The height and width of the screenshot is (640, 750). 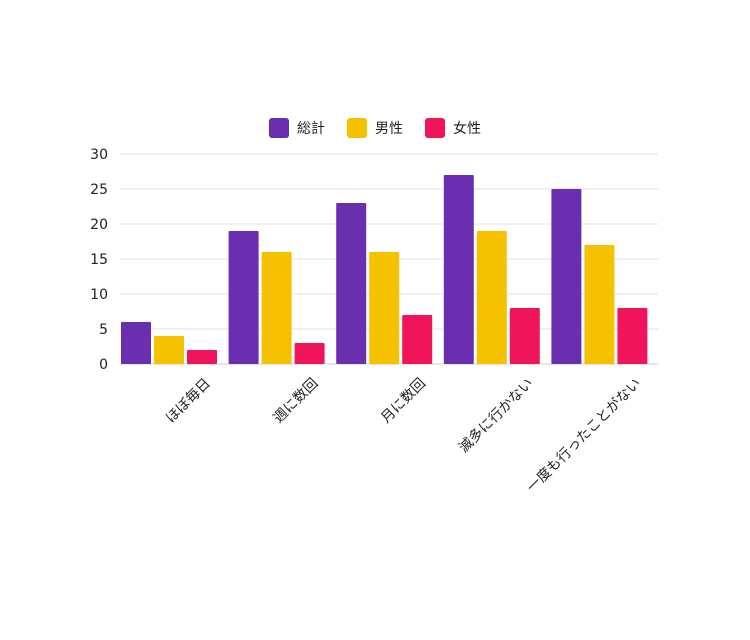 What do you see at coordinates (103, 330) in the screenshot?
I see `y-tick-label: 5` at bounding box center [103, 330].